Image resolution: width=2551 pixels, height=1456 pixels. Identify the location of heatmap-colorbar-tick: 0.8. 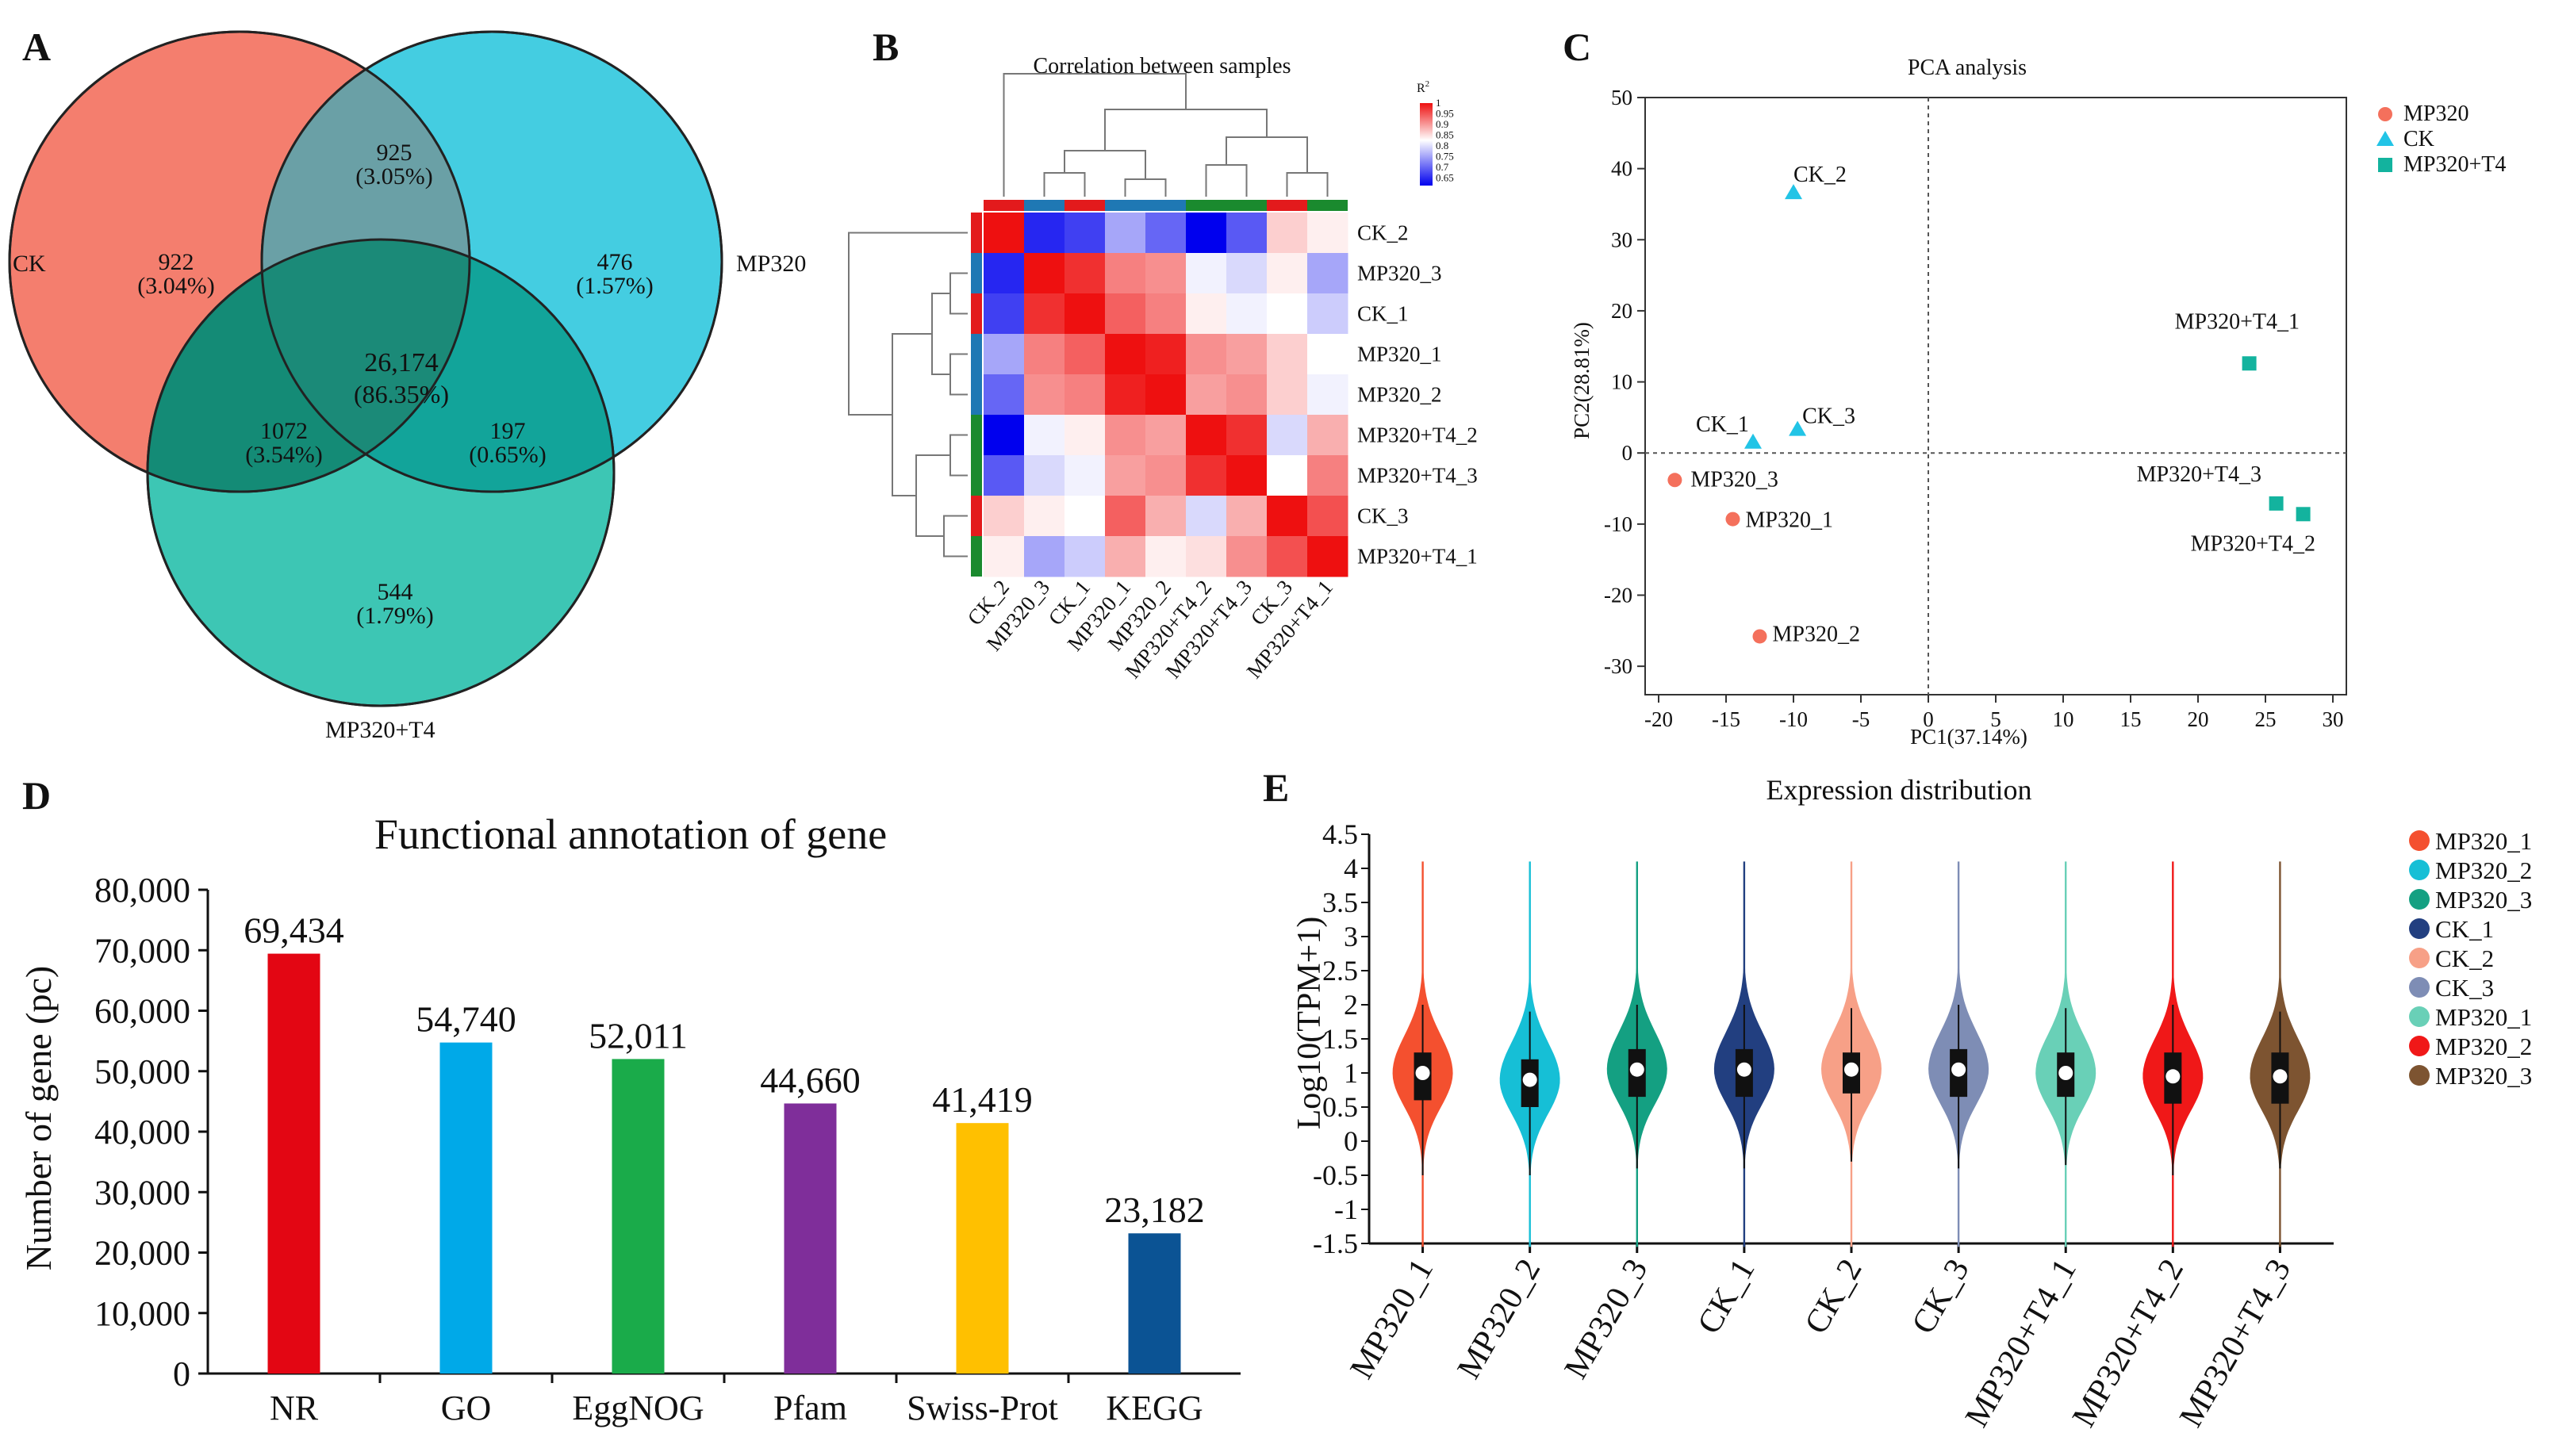
(1442, 145).